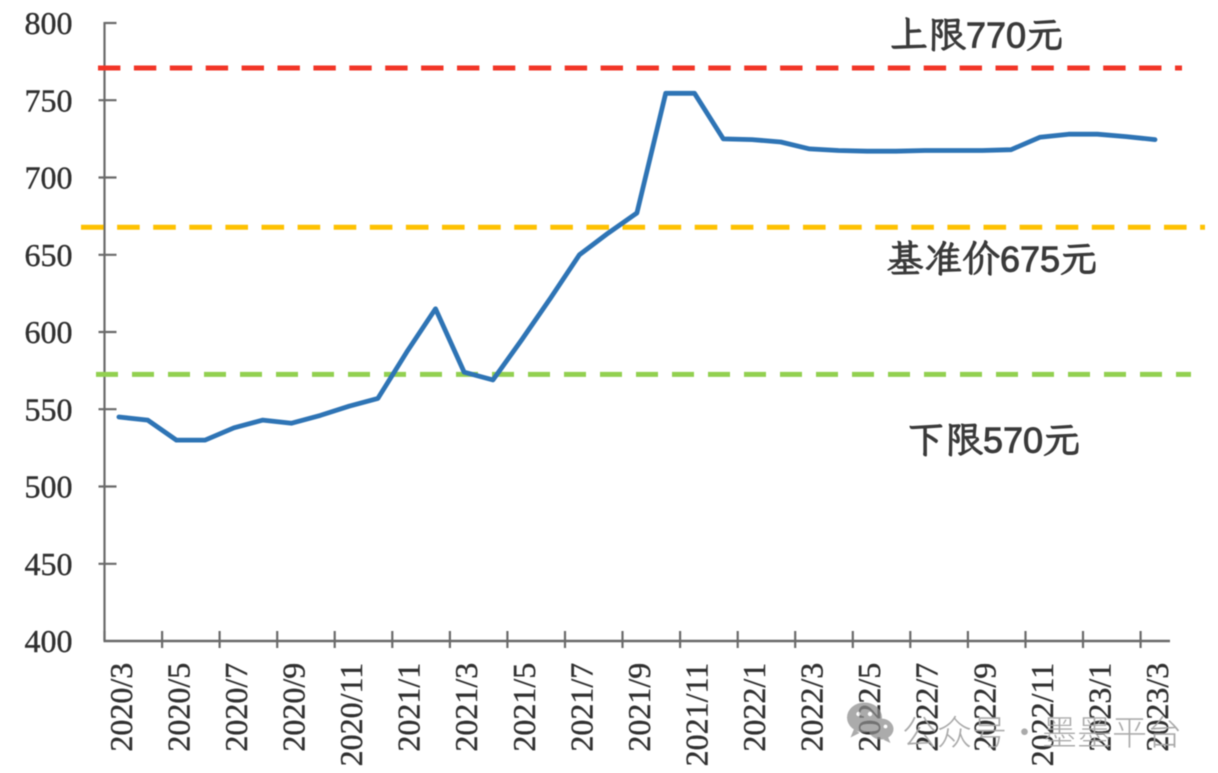 The height and width of the screenshot is (773, 1218). I want to click on svg-text: 2023/3, so click(1157, 707).